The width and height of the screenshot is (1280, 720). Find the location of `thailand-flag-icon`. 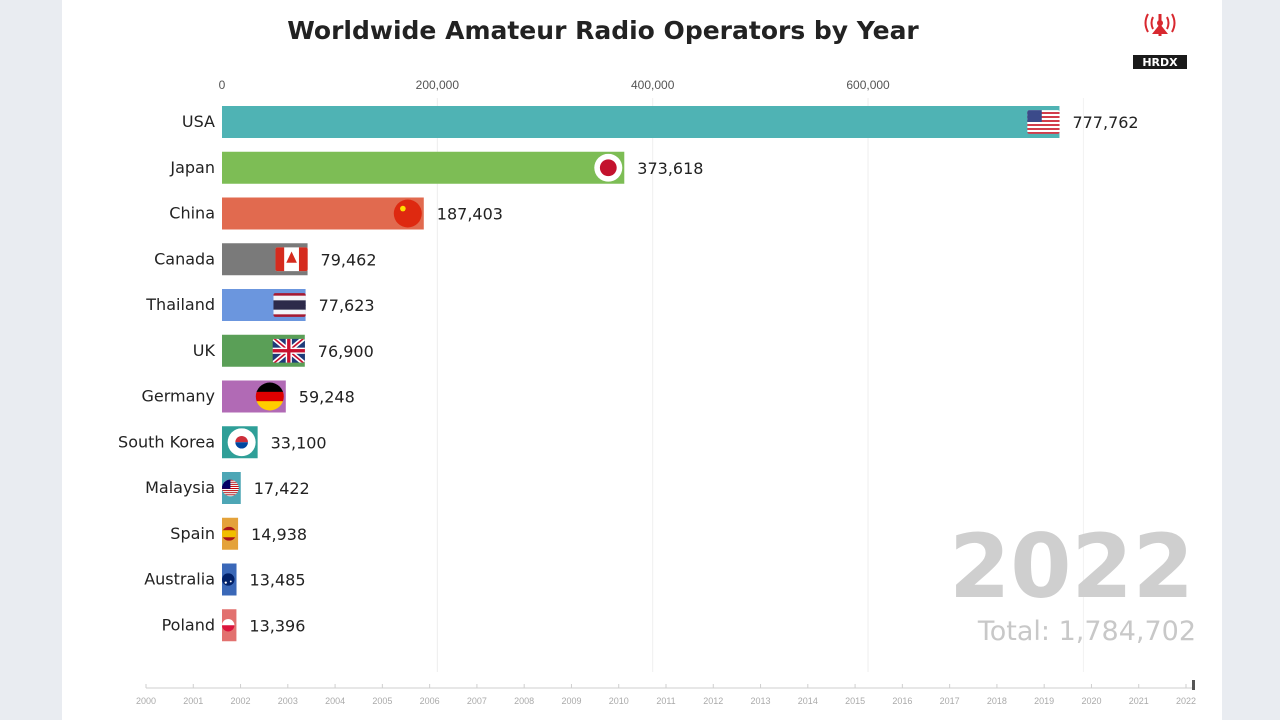

thailand-flag-icon is located at coordinates (289, 305).